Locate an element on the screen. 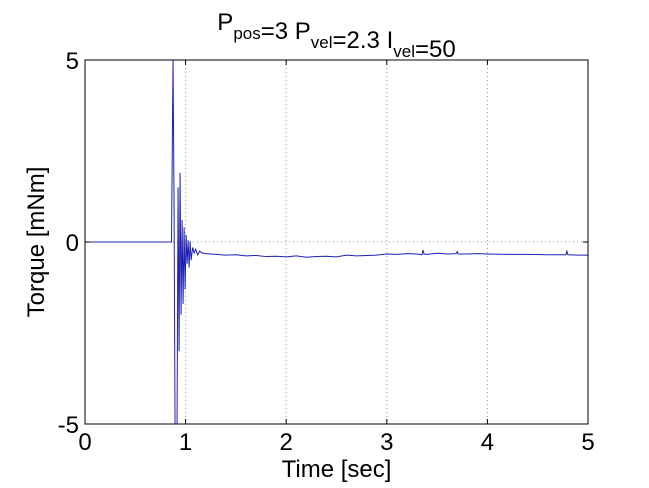 The image size is (649, 488). title-subscript: pos is located at coordinates (246, 33).